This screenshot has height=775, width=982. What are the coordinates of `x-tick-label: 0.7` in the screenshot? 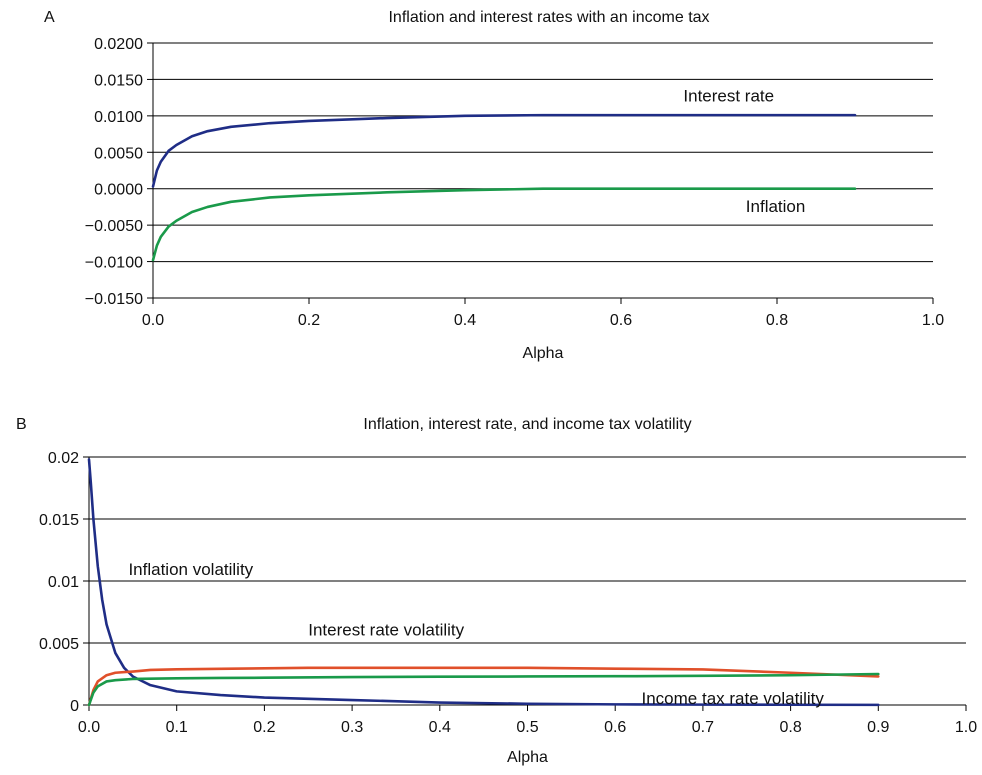 It's located at (703, 727).